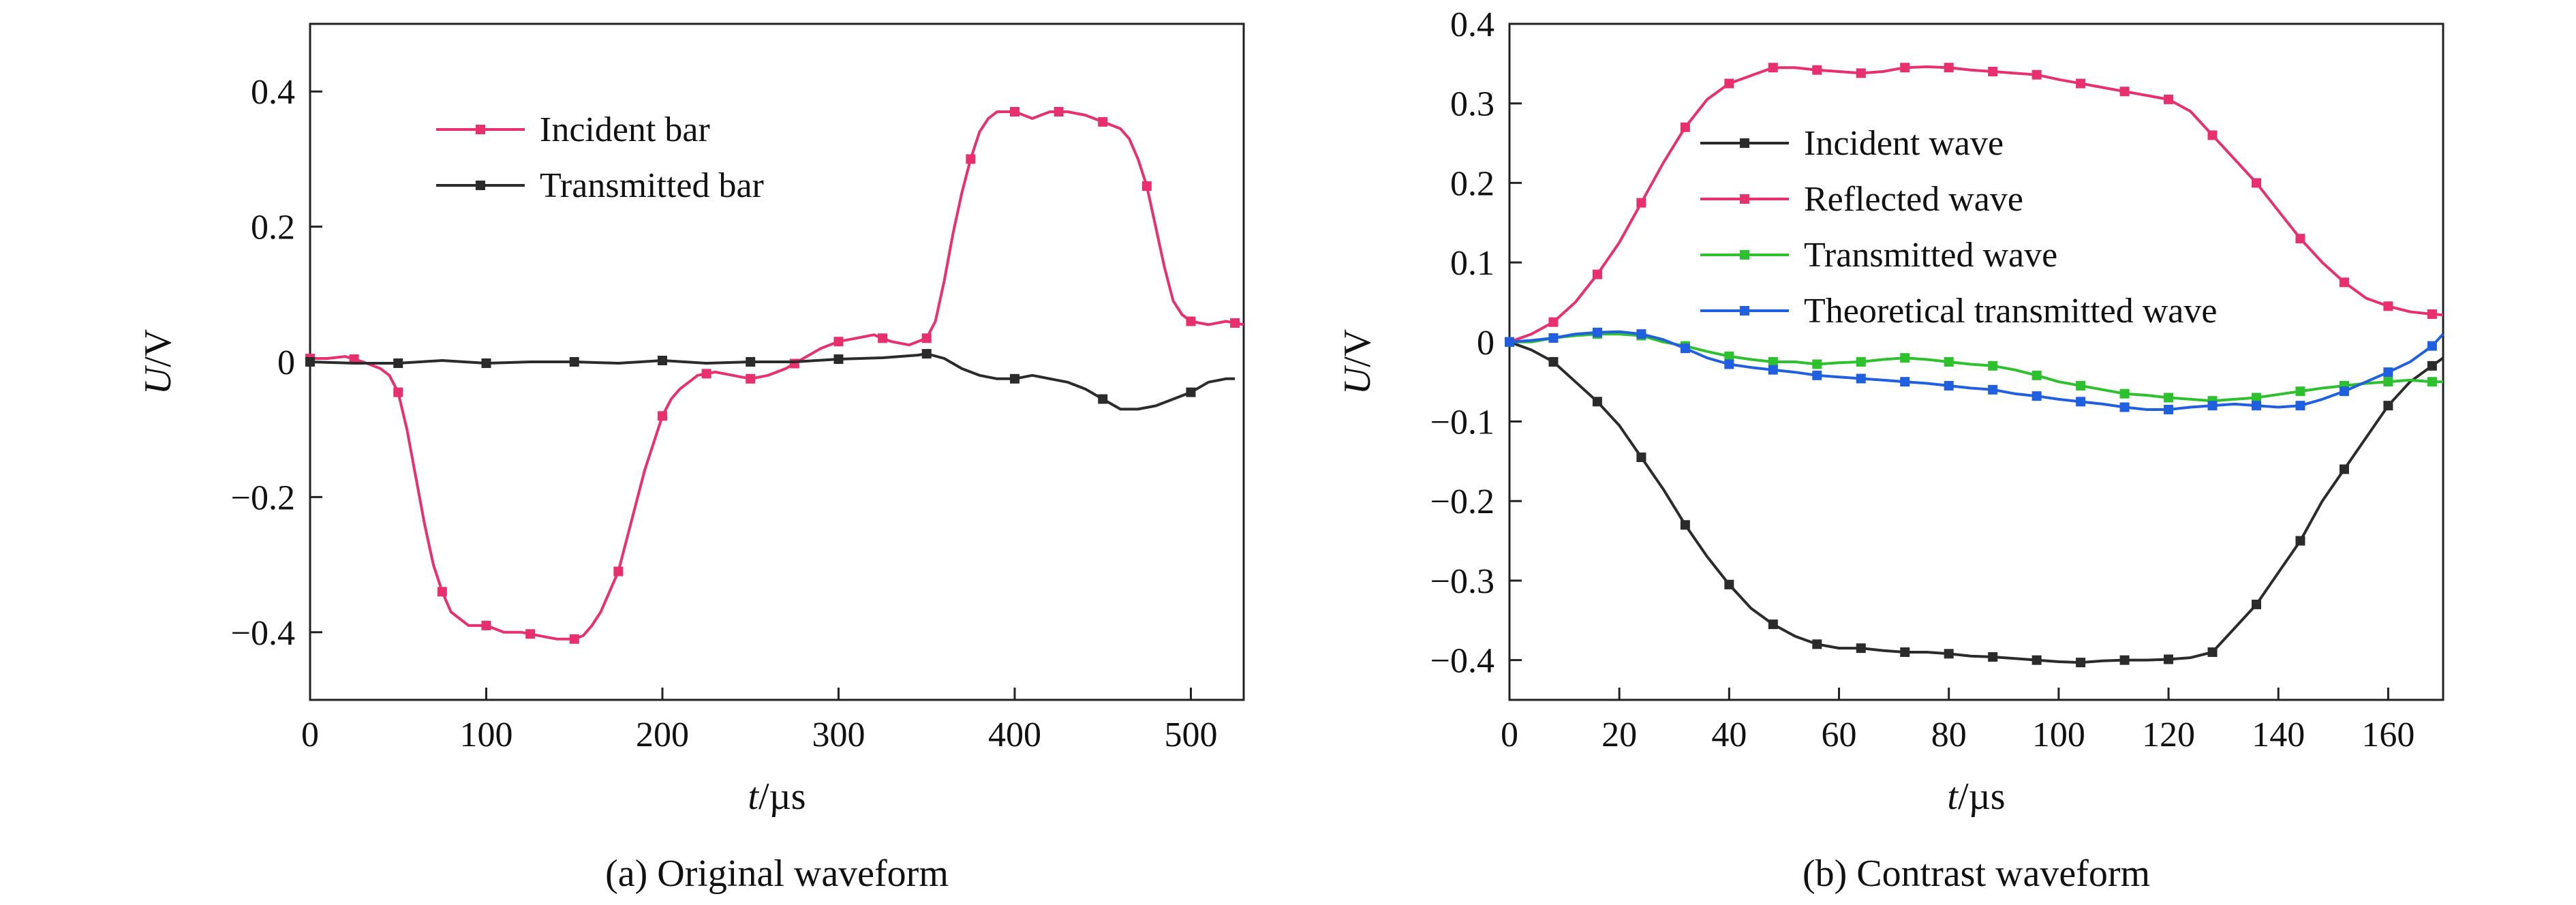 Image resolution: width=2576 pixels, height=905 pixels. I want to click on caption-b: (b) Contrast waveform, so click(1976, 874).